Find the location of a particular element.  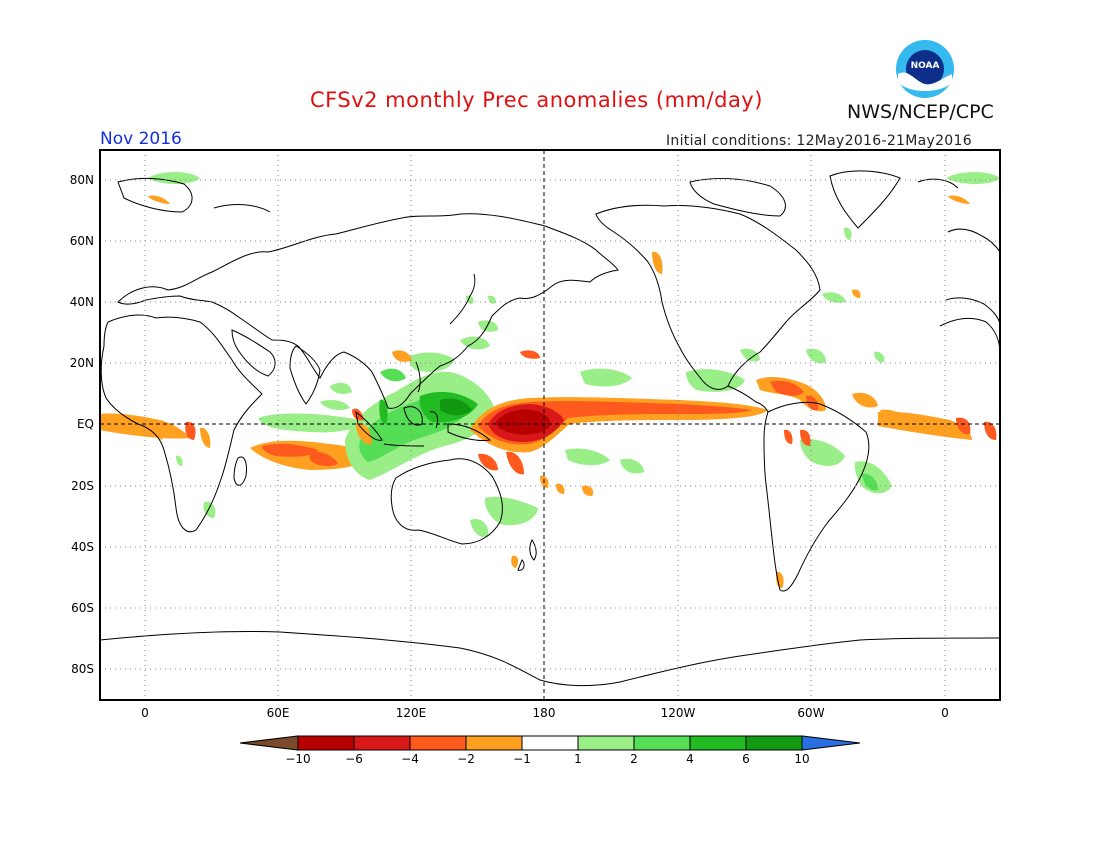

color-bar-tick-label: −1 is located at coordinates (522, 759).